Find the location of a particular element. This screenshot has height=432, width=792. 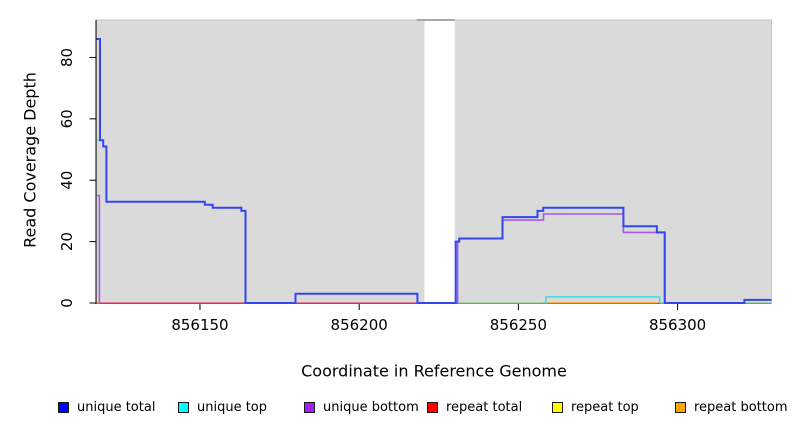

legend-label: repeat top is located at coordinates (605, 407).